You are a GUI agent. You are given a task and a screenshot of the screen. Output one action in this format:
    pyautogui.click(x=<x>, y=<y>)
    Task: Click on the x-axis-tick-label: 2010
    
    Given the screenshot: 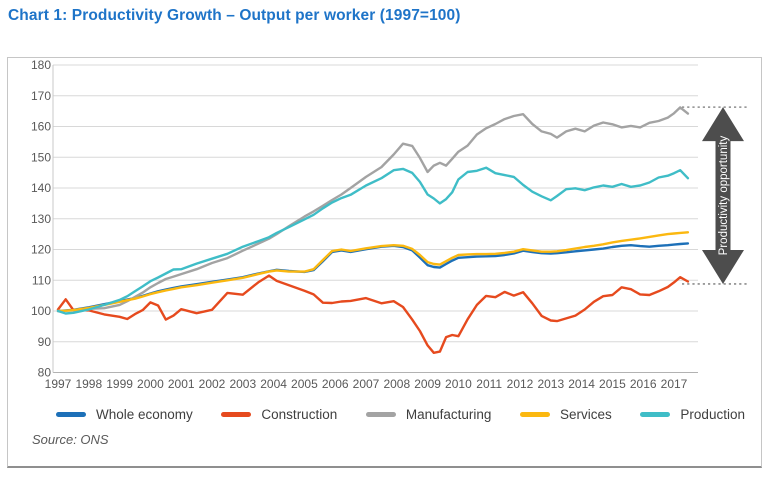 What is the action you would take?
    pyautogui.click(x=458, y=384)
    